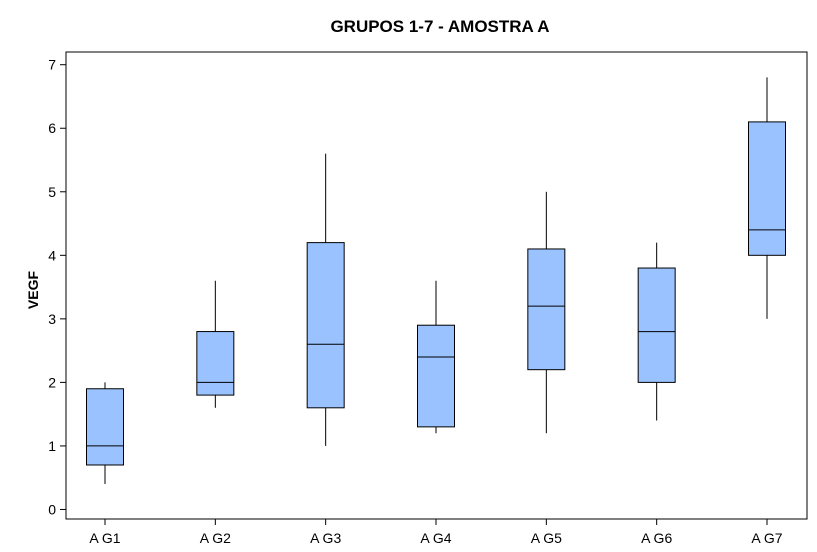  I want to click on y-tick-label: 4, so click(52, 255).